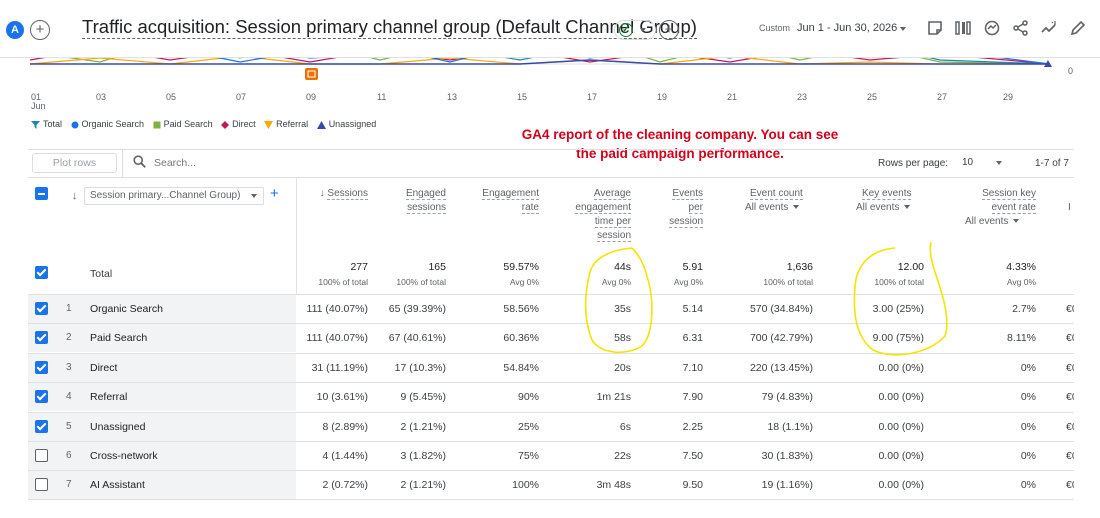  Describe the element at coordinates (528, 426) in the screenshot. I see `cell-eng-rate: 25%` at that location.